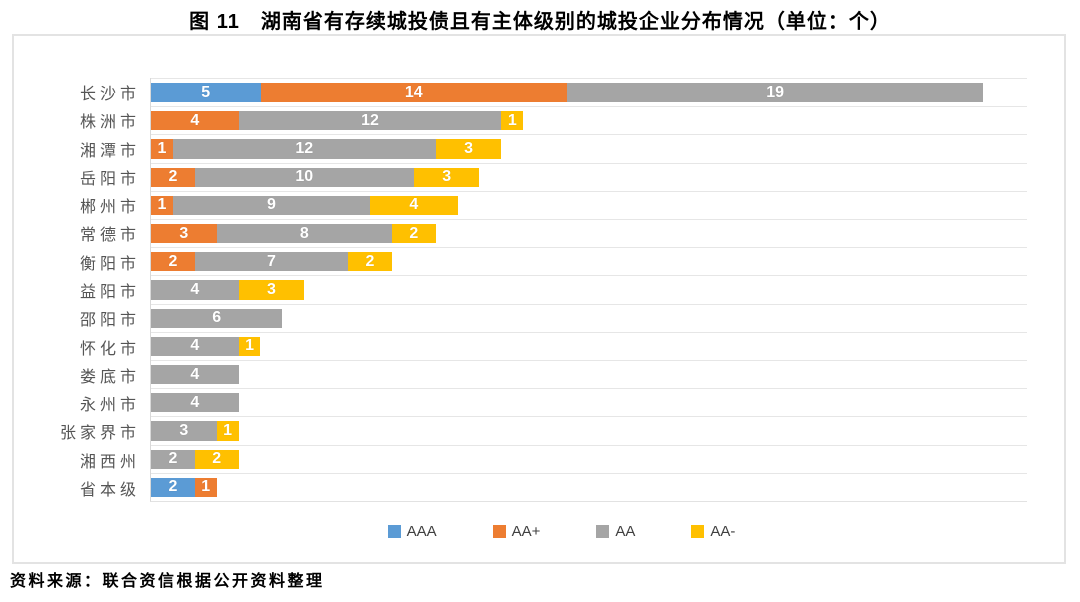  What do you see at coordinates (698, 531) in the screenshot?
I see `legend-swatch-aa-` at bounding box center [698, 531].